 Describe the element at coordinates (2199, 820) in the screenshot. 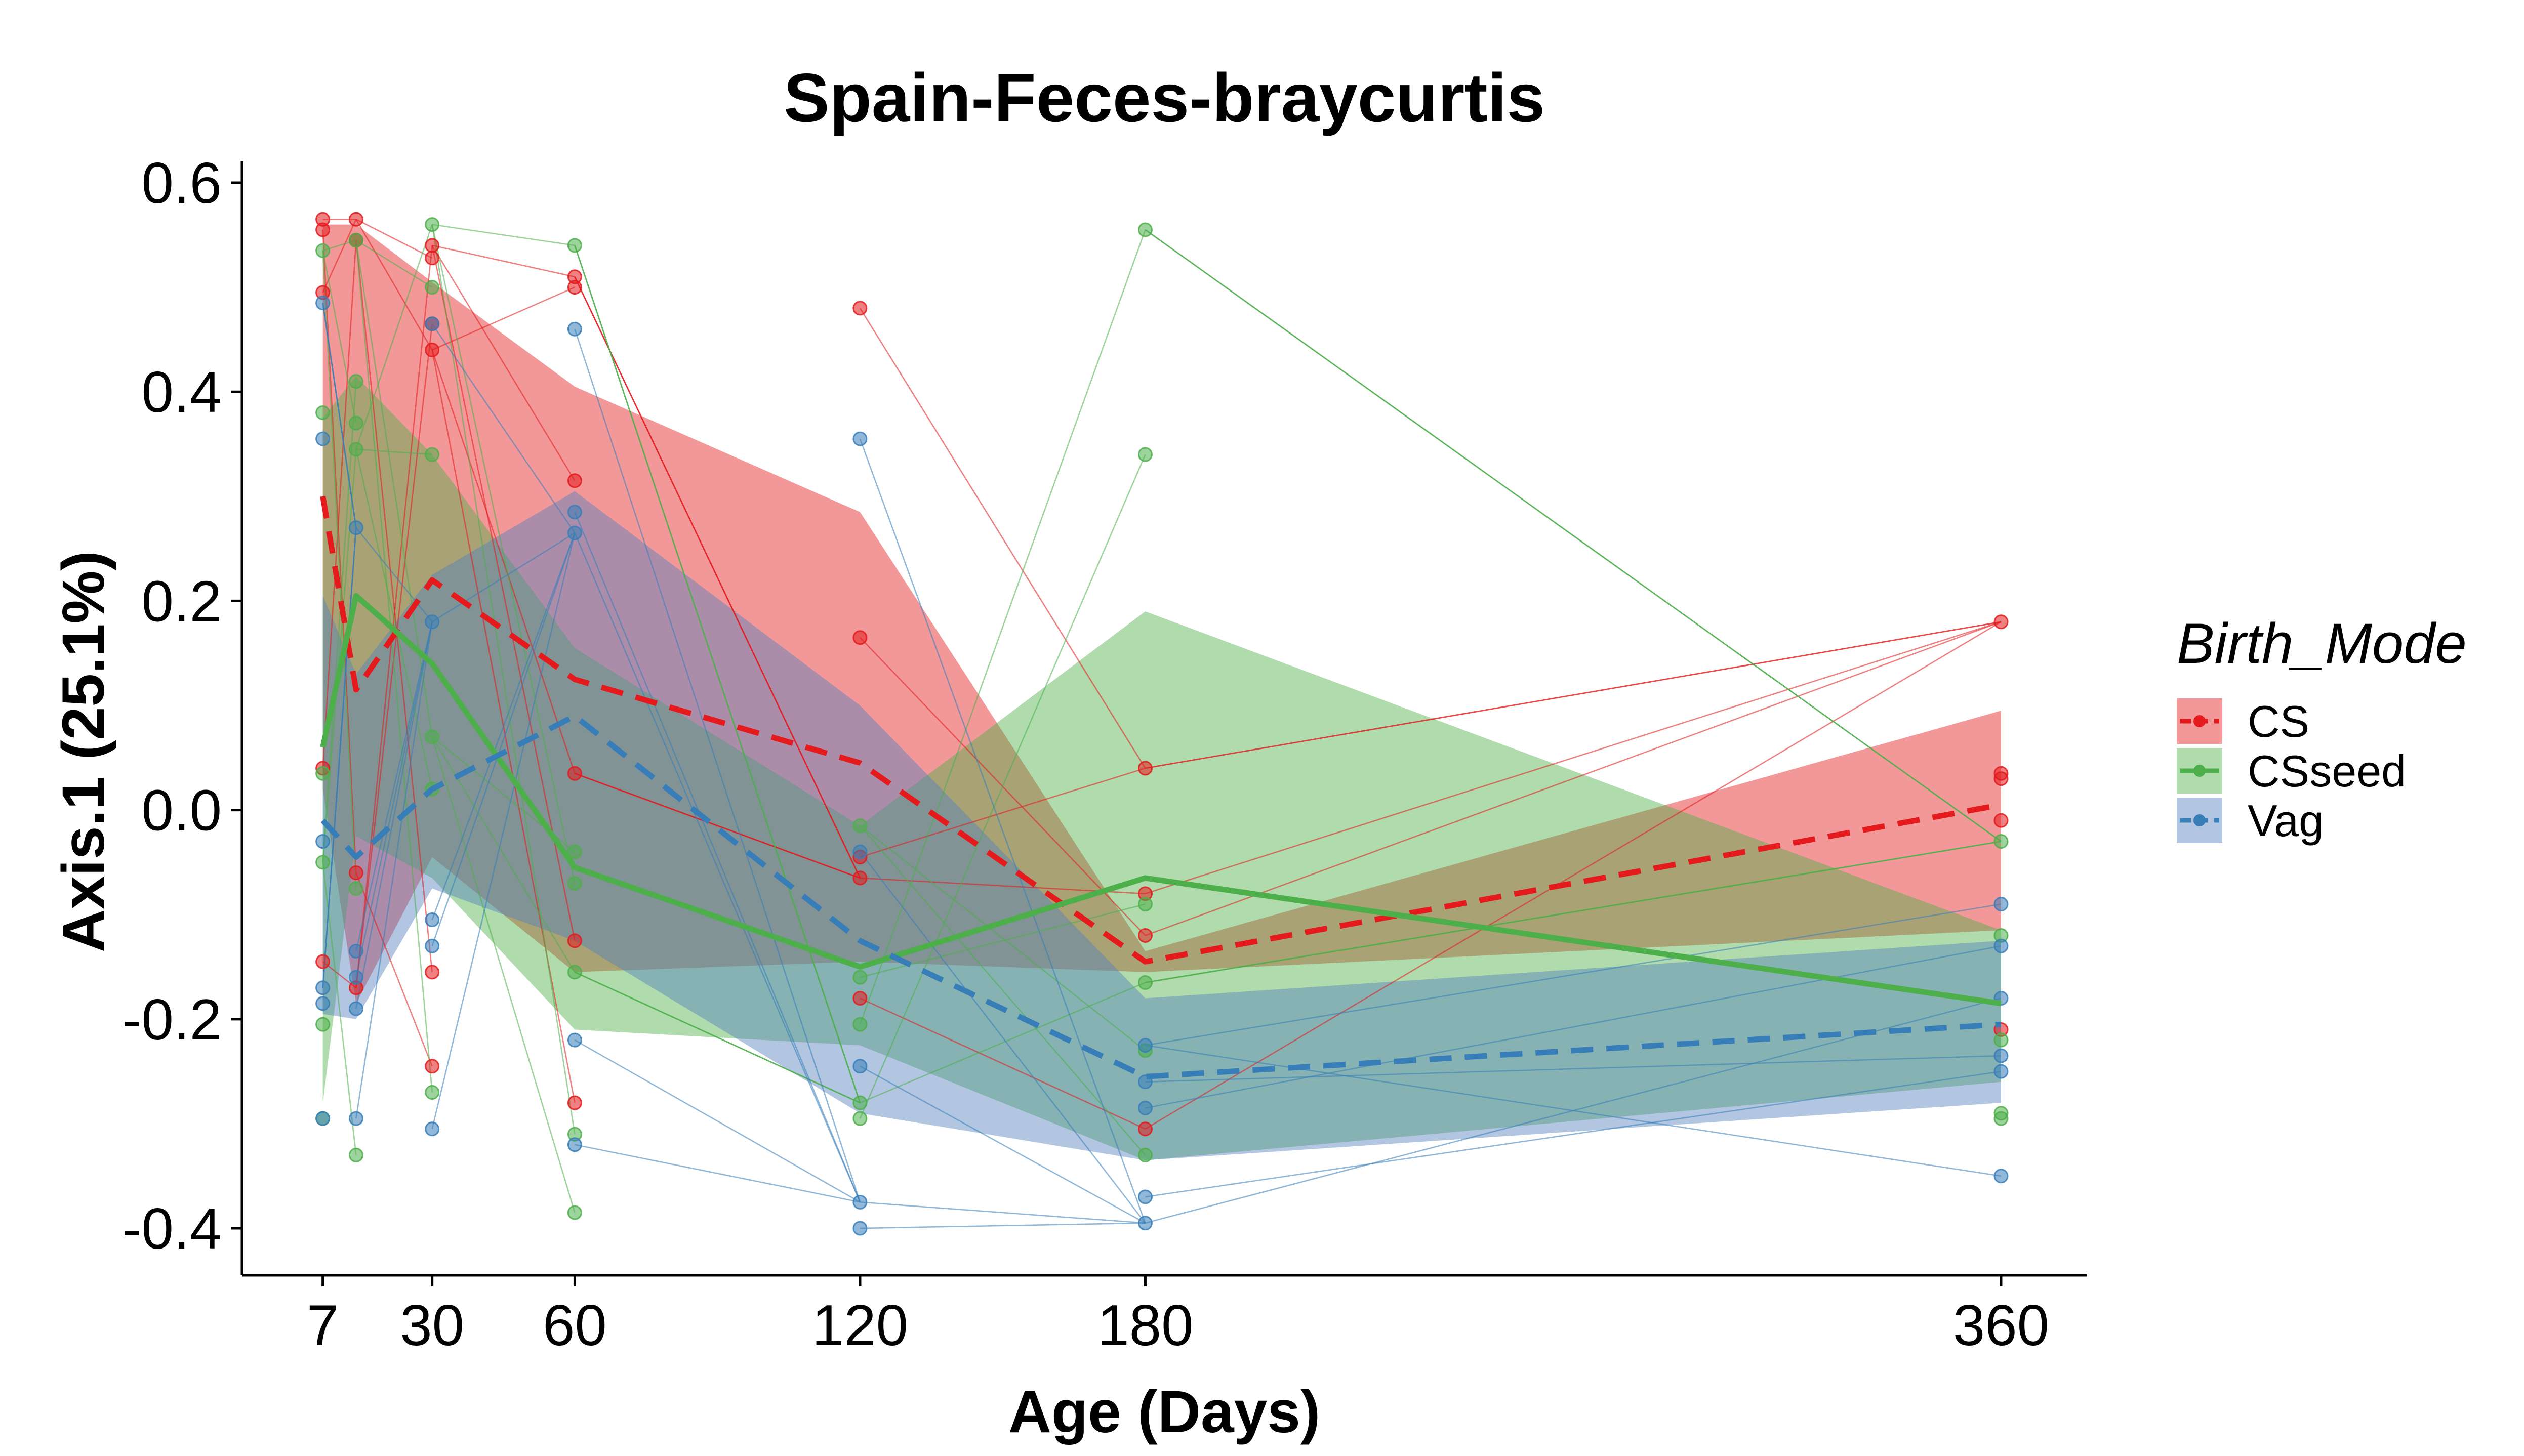

I see `legend-dot-vag` at that location.